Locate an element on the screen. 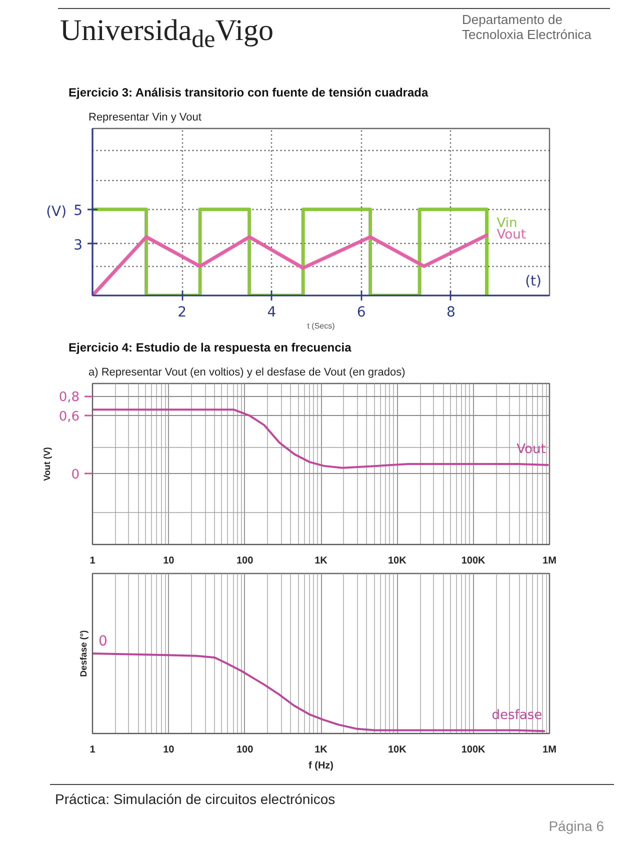  chart-title: Ejercicio 4: Estudio de la respuesta en frecuencia is located at coordinates (210, 347).